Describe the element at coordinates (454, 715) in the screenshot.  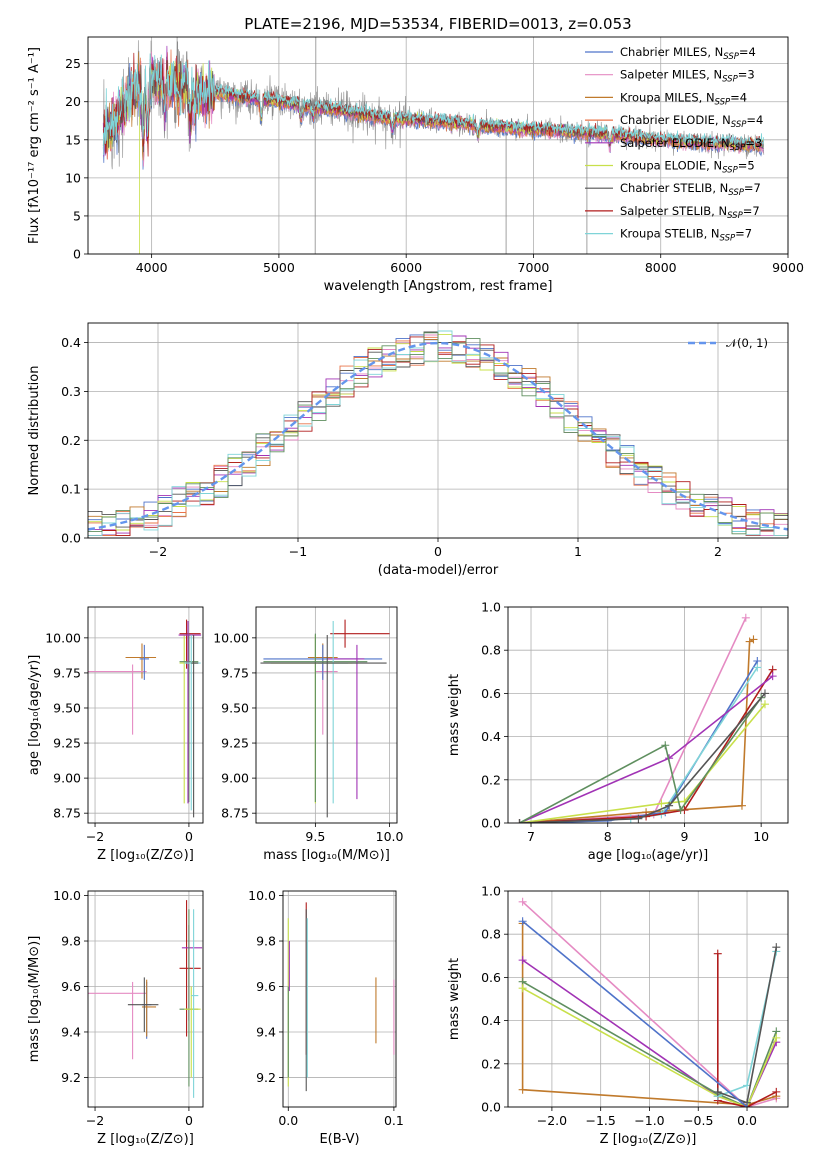
I see `y-axis-label: mass weight` at that location.